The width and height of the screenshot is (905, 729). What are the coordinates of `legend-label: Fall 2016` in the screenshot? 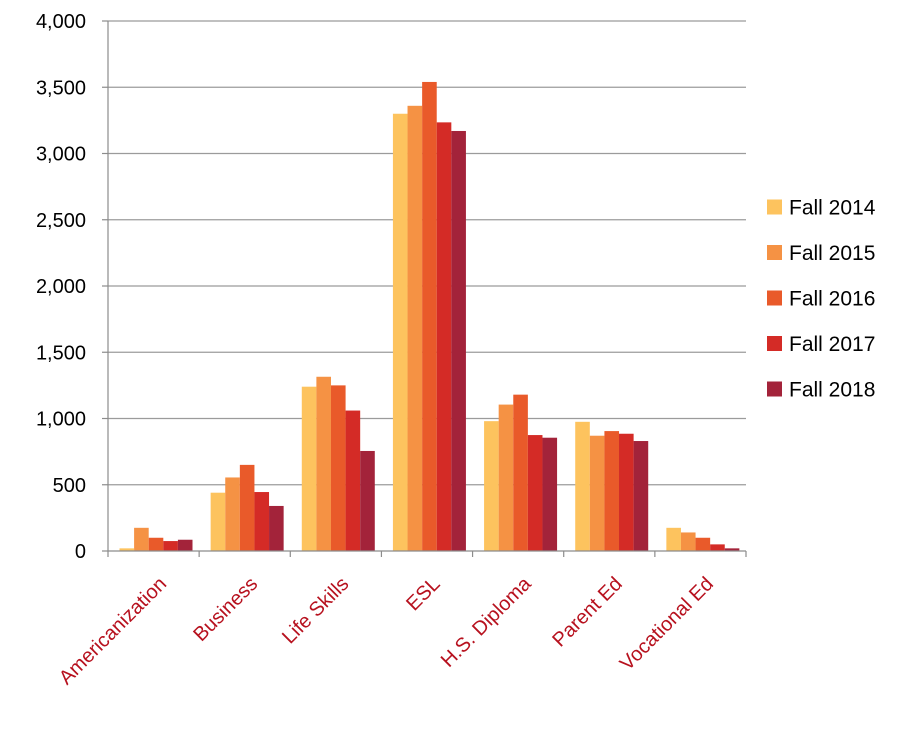 It's located at (832, 299).